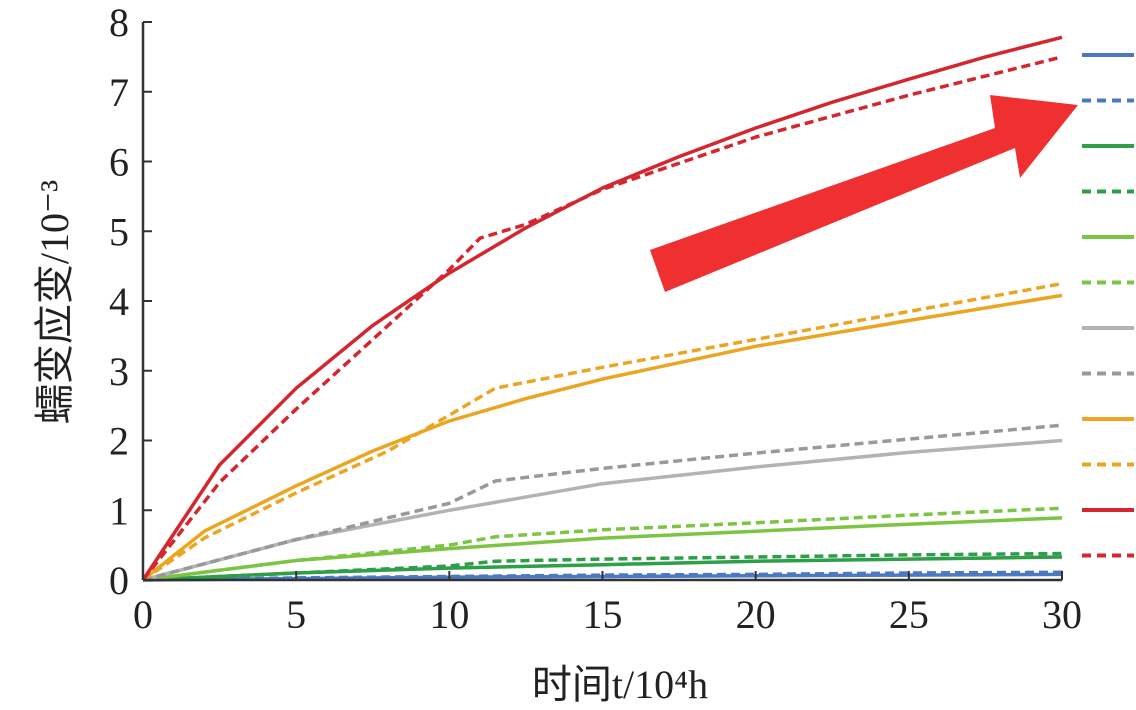 The height and width of the screenshot is (710, 1136). I want to click on x-tick-label: 20, so click(756, 614).